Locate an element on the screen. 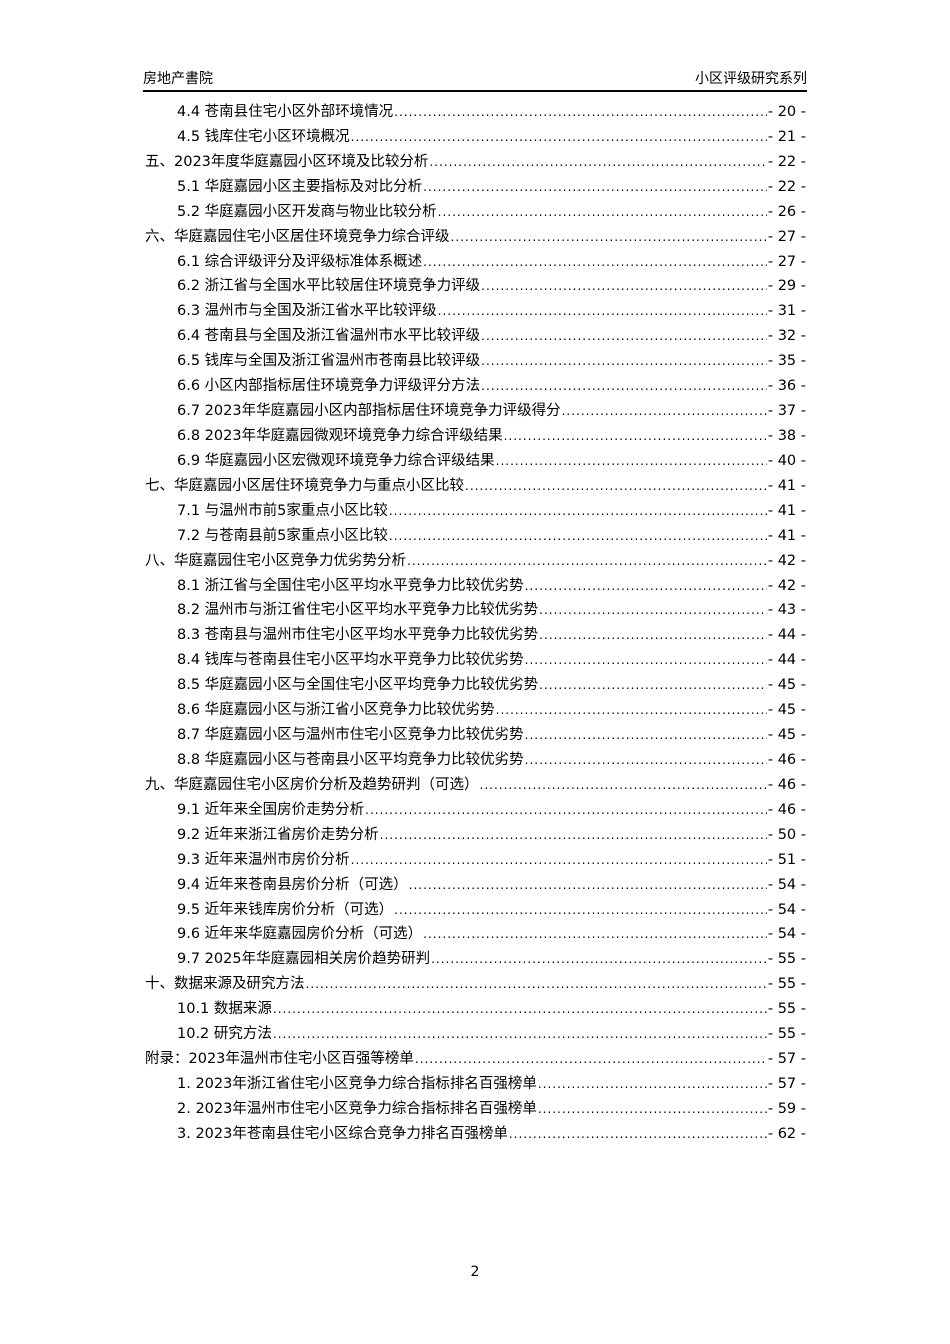 This screenshot has height=1344, width=950. toc-entry: 10.2 研究方法 - 55 - is located at coordinates (475, 1034).